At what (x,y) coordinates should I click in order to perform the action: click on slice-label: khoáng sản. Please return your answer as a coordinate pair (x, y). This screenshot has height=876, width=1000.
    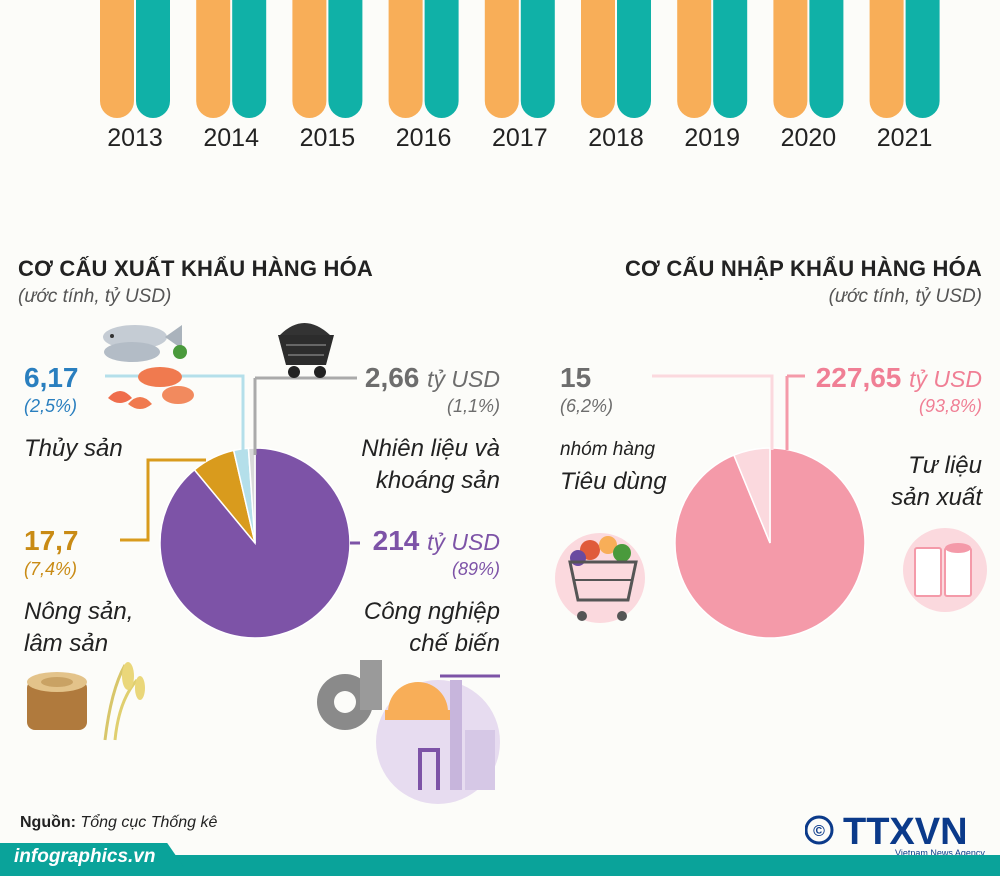
    Looking at the image, I should click on (437, 480).